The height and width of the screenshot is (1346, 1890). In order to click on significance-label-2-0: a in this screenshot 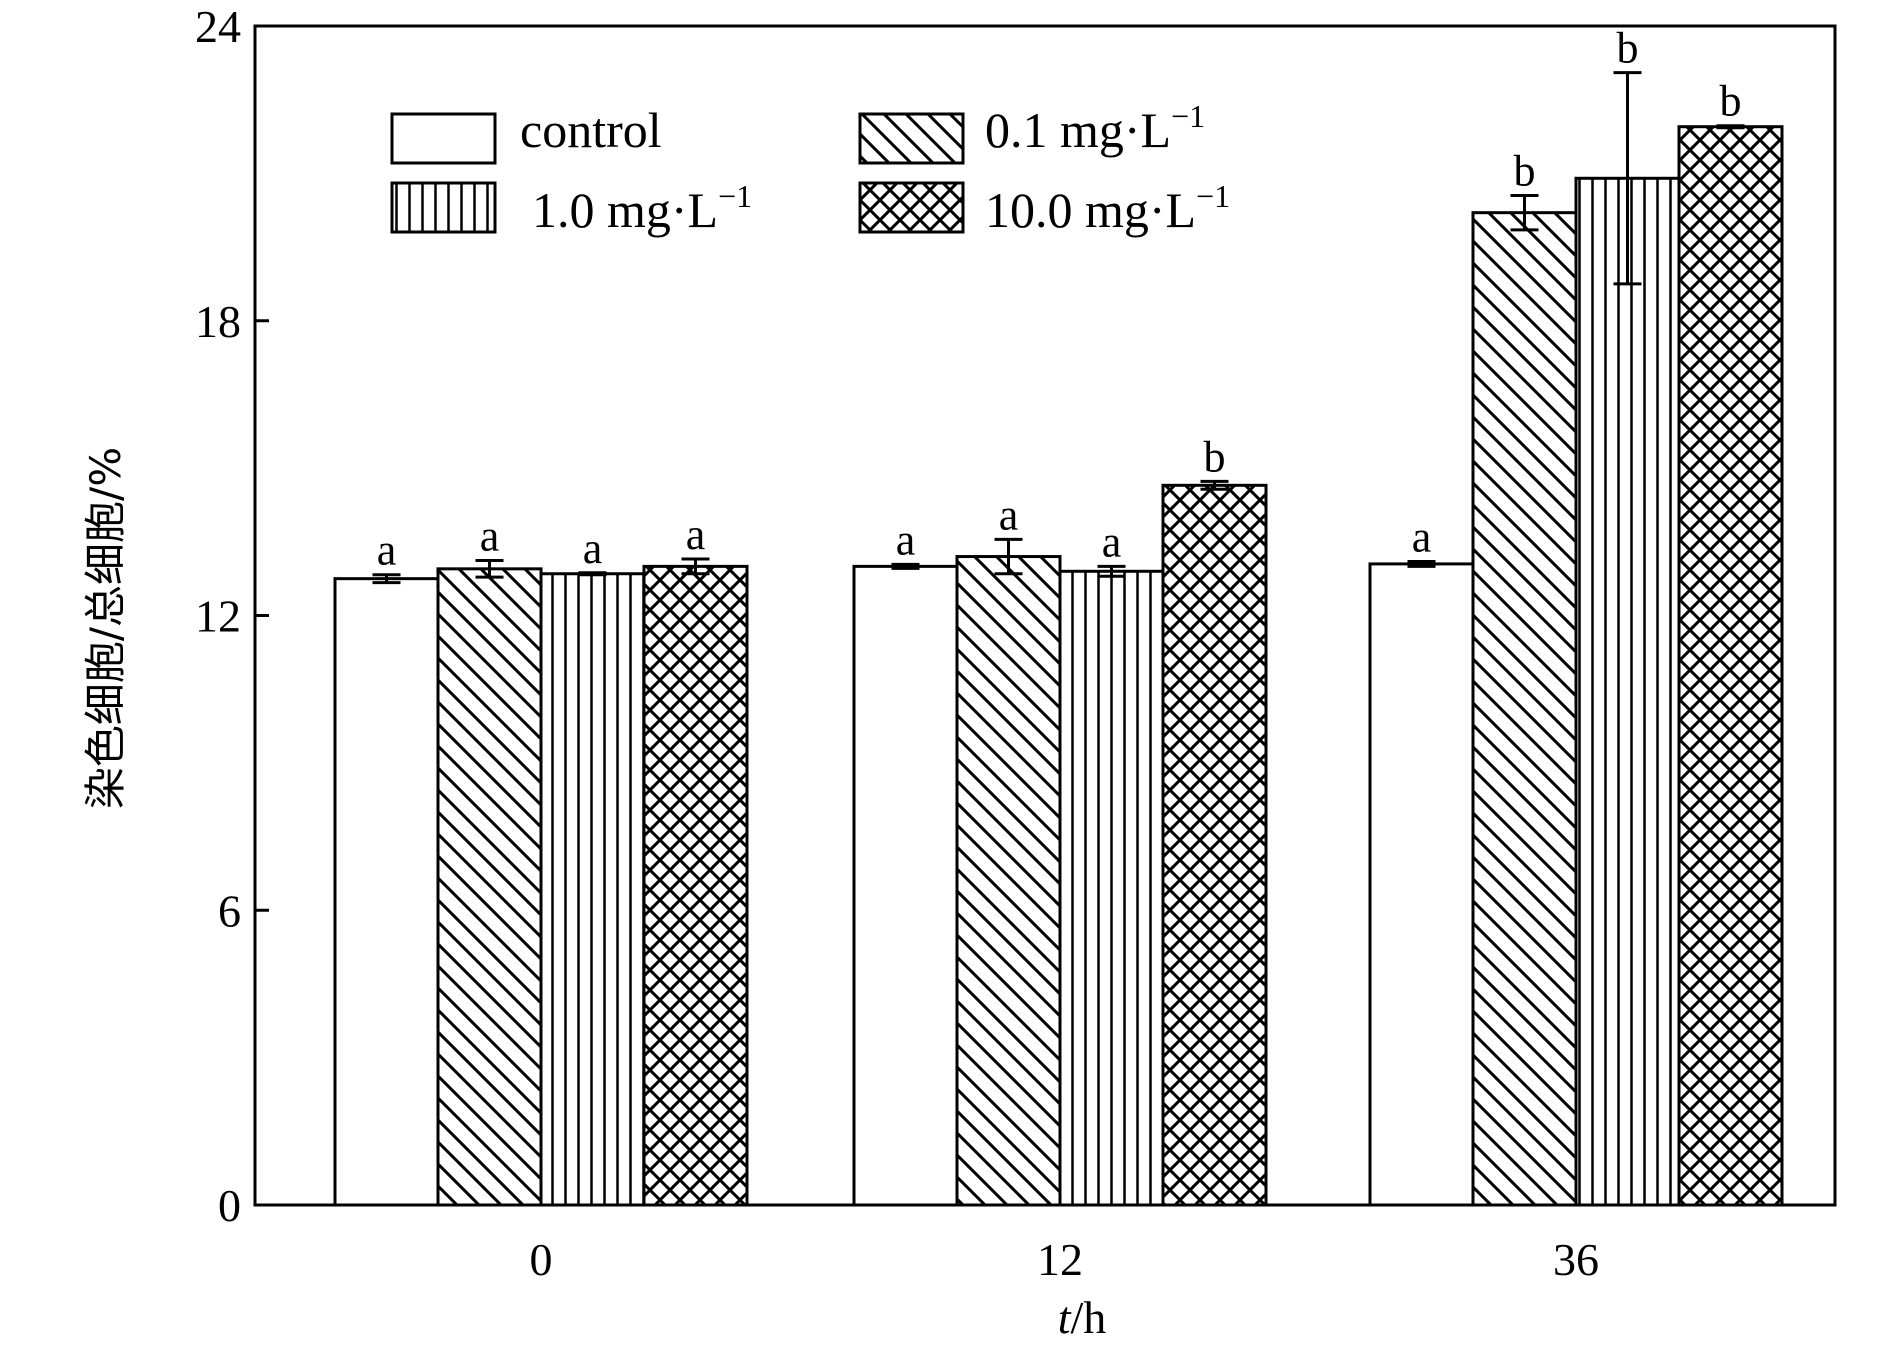, I will do `click(490, 535)`.